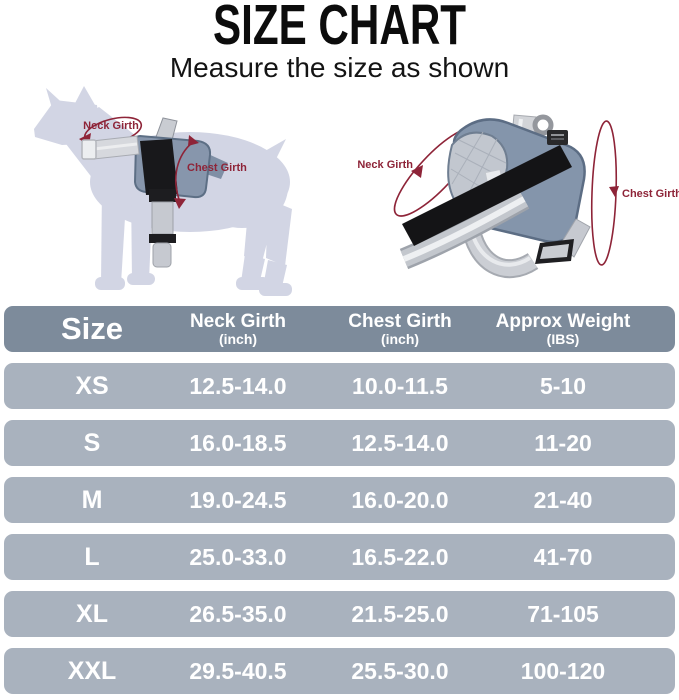 This screenshot has height=700, width=679. I want to click on neck-girth-value: 25.0-33.0, so click(238, 556).